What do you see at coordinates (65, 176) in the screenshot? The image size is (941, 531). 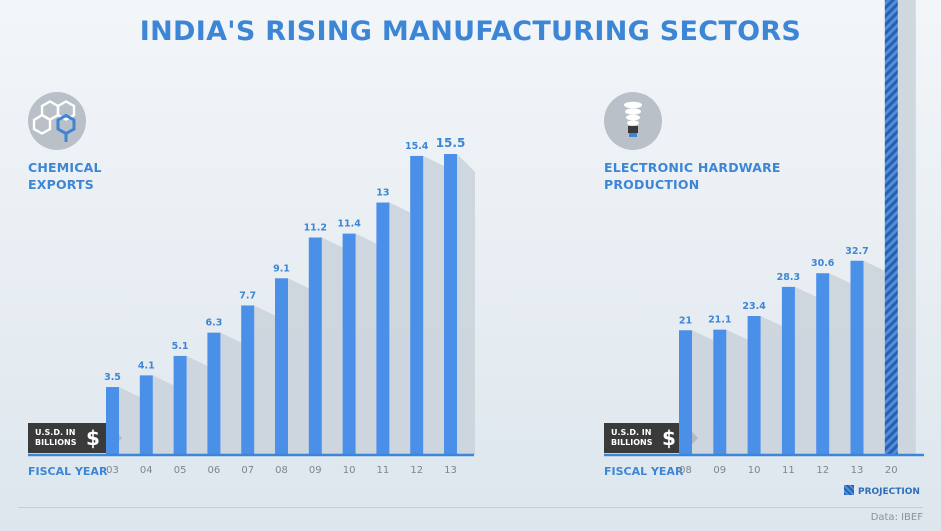 I see `chemical-exports-label: CHEMICAL EXPORTS` at bounding box center [65, 176].